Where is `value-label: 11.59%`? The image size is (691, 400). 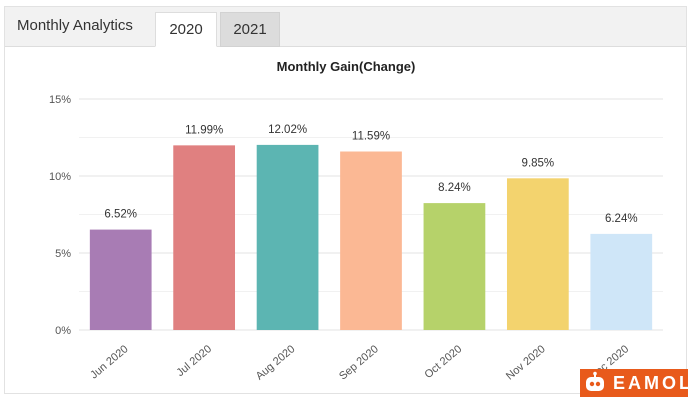 value-label: 11.59% is located at coordinates (371, 137).